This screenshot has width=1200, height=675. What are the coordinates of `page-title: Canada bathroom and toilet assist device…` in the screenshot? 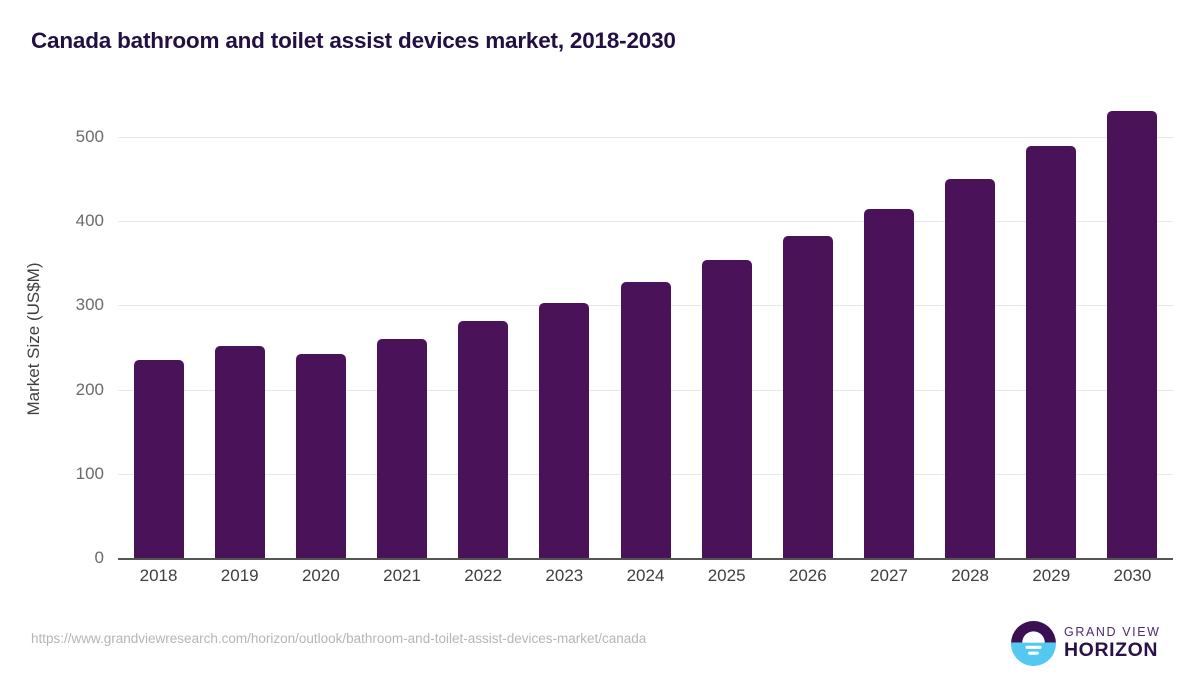 It's located at (353, 40).